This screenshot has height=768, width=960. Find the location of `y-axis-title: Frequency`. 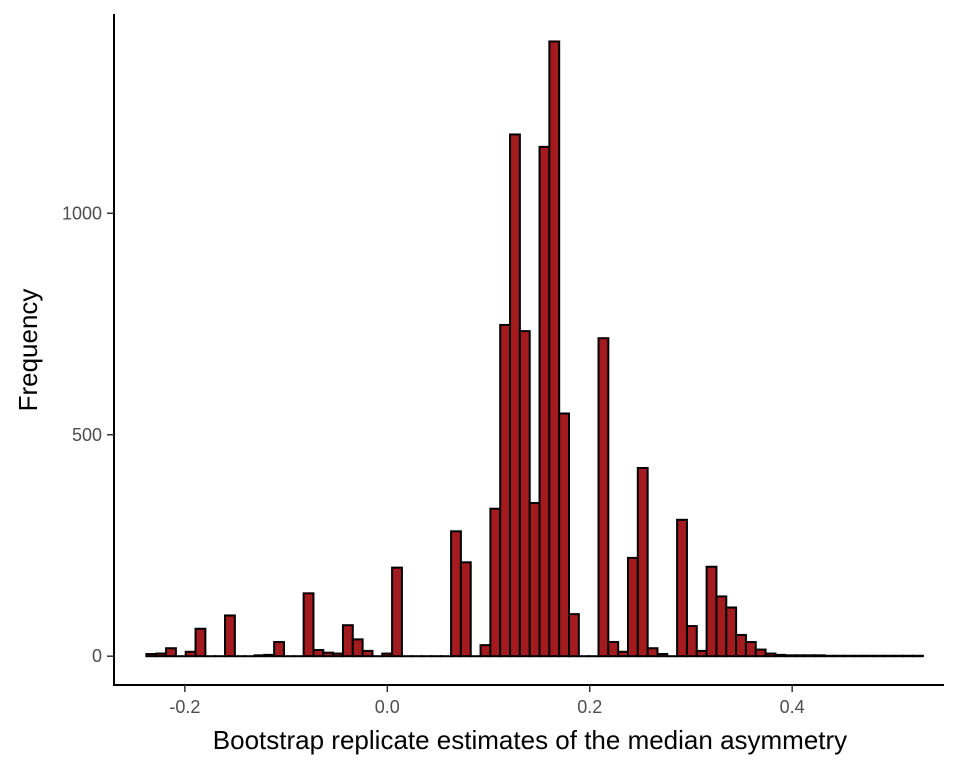

y-axis-title: Frequency is located at coordinates (28, 350).